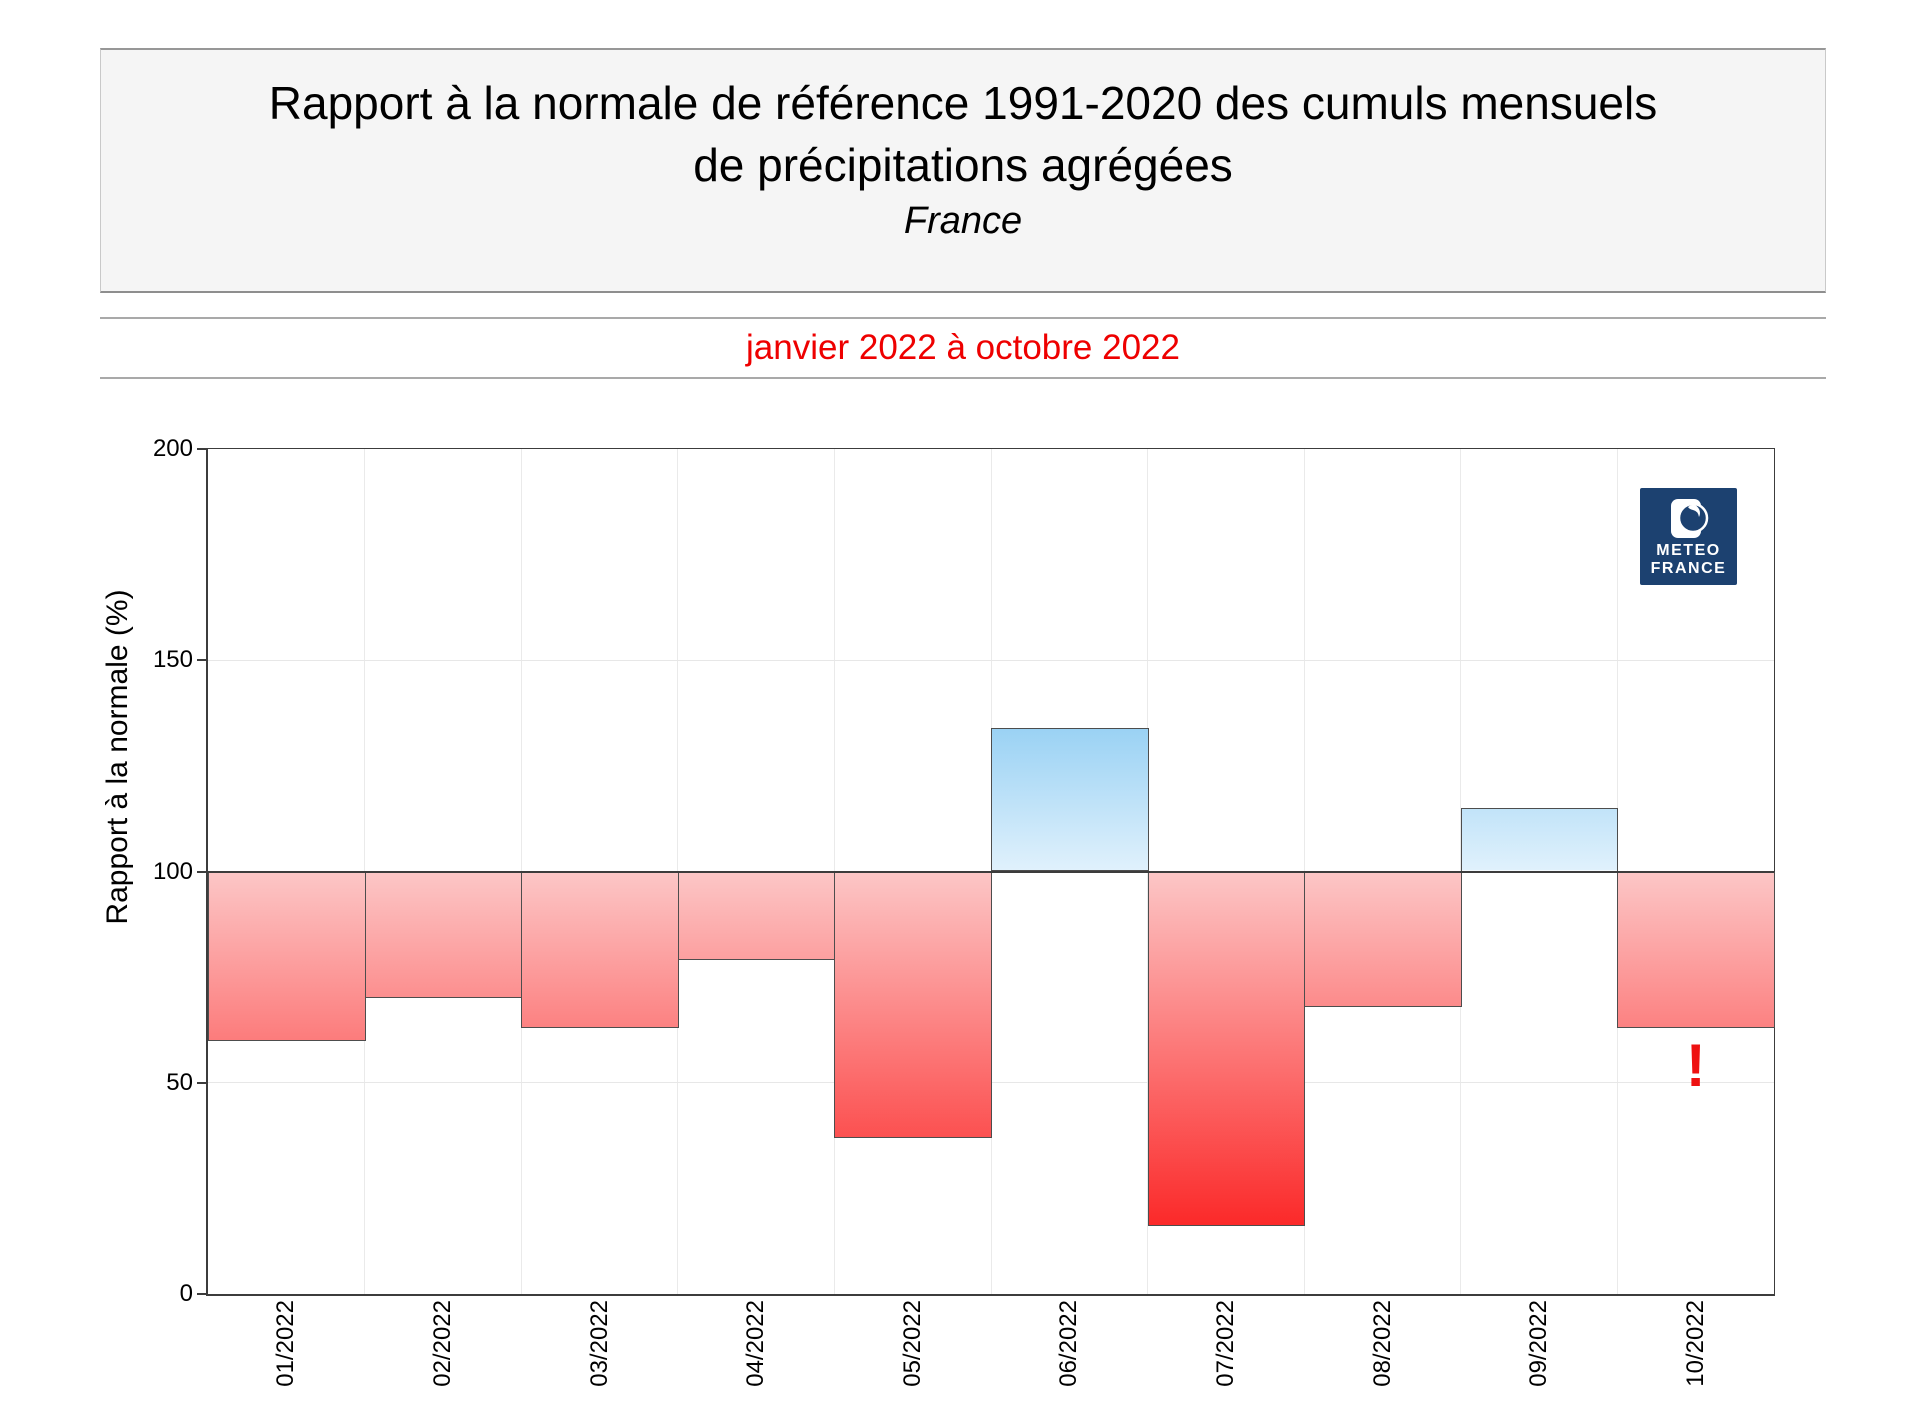  Describe the element at coordinates (1688, 568) in the screenshot. I see `logo-text-france: FRANCE` at that location.